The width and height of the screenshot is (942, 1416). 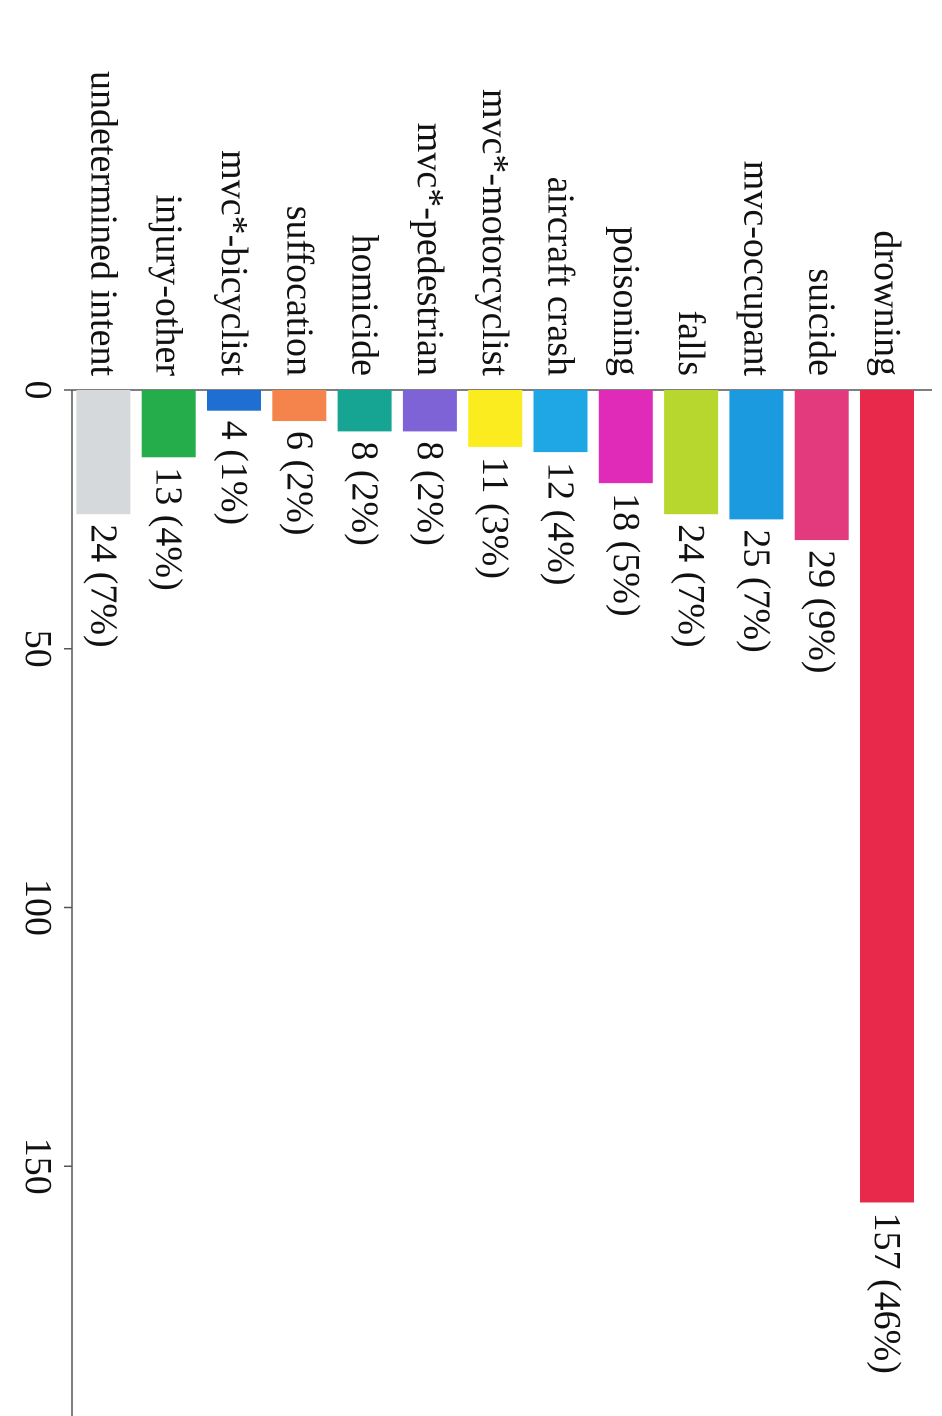 I want to click on category-label: mvc*-motorcyclist, so click(x=495, y=232).